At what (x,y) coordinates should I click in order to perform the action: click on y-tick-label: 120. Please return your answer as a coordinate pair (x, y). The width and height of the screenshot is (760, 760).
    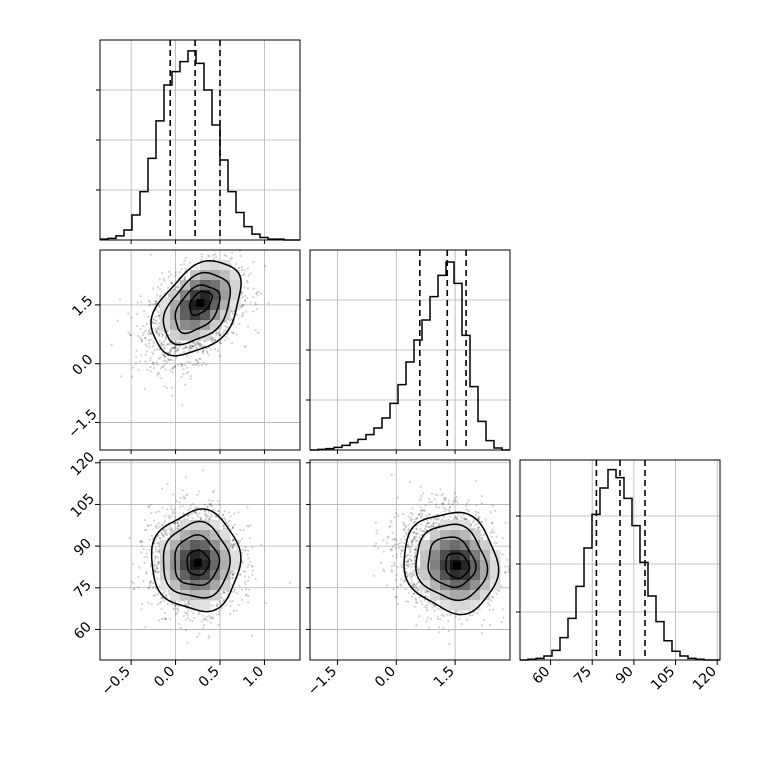
    Looking at the image, I should click on (83, 464).